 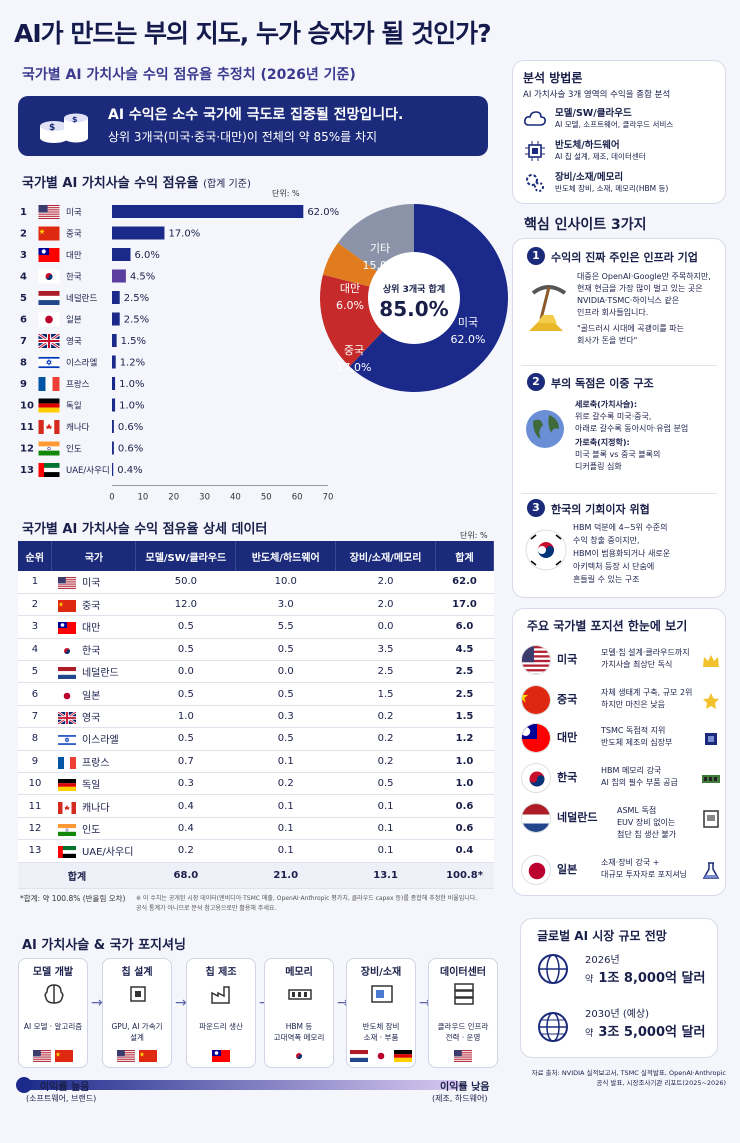 What do you see at coordinates (380, 265) in the screenshot?
I see `donut-slice-value: 15.0%` at bounding box center [380, 265].